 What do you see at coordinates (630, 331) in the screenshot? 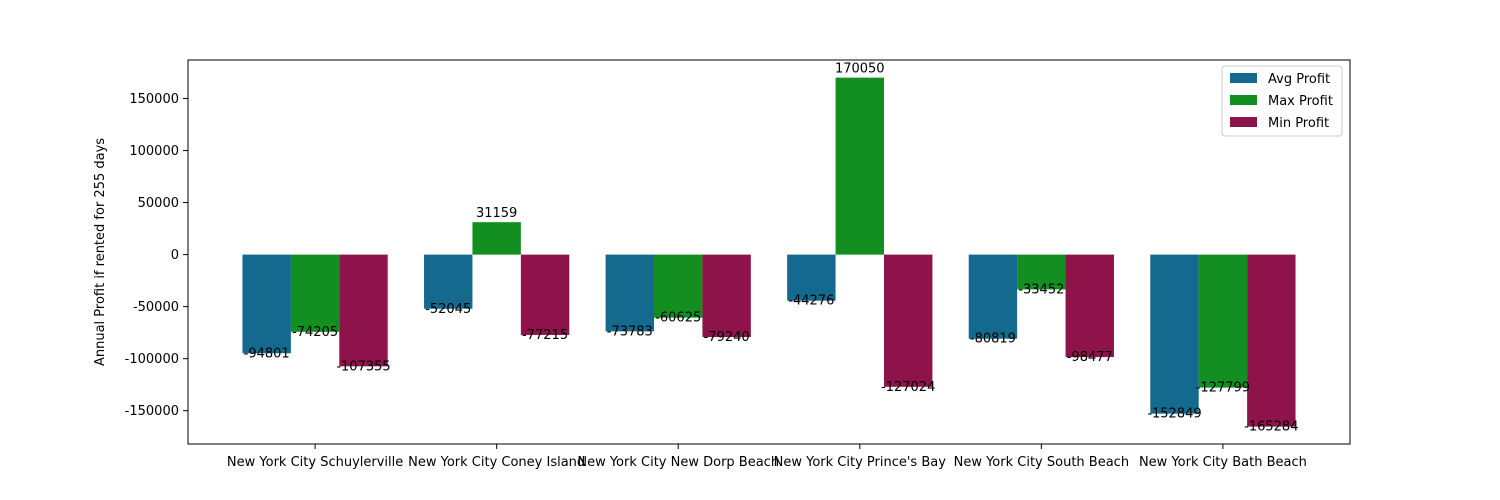
I see `data-label: -73783` at bounding box center [630, 331].